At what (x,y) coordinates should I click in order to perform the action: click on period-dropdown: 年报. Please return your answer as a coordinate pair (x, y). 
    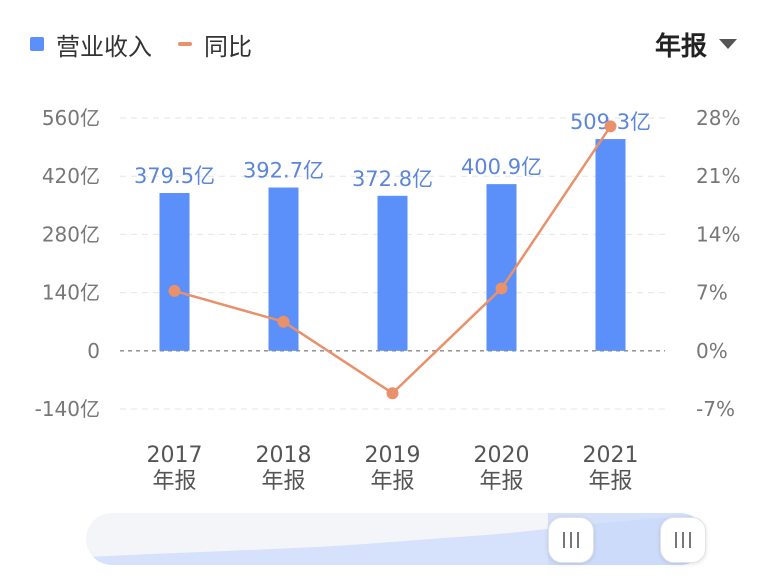
    Looking at the image, I should click on (696, 44).